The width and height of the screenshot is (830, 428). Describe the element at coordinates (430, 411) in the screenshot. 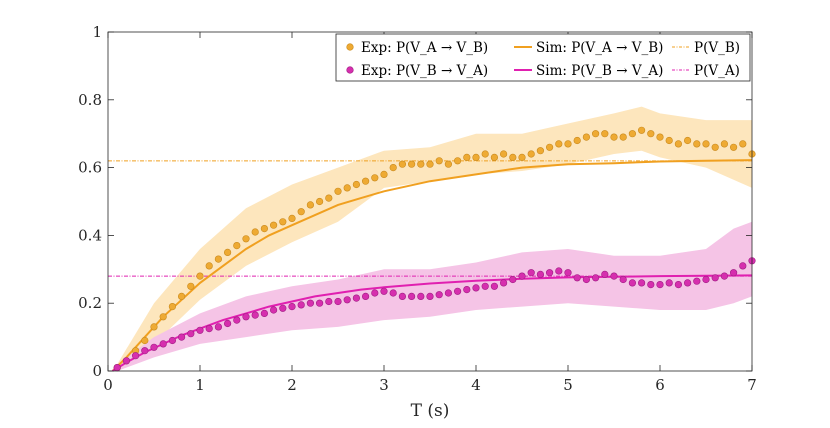

I see `x-axis-label: T (s)` at that location.